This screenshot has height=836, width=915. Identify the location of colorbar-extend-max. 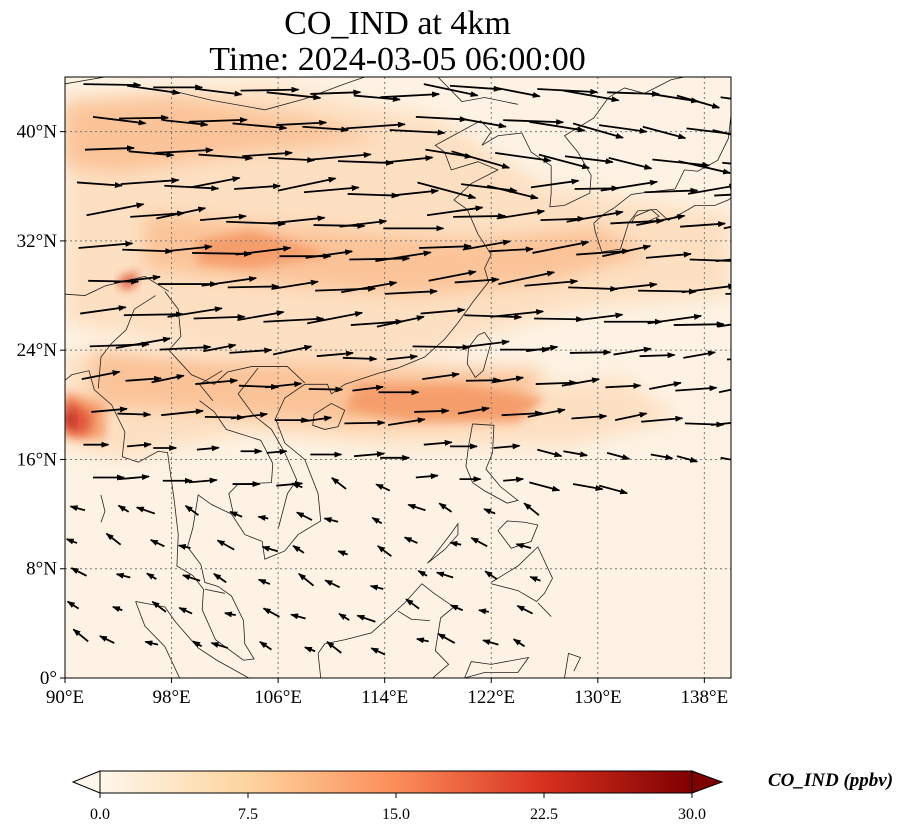
(707, 782).